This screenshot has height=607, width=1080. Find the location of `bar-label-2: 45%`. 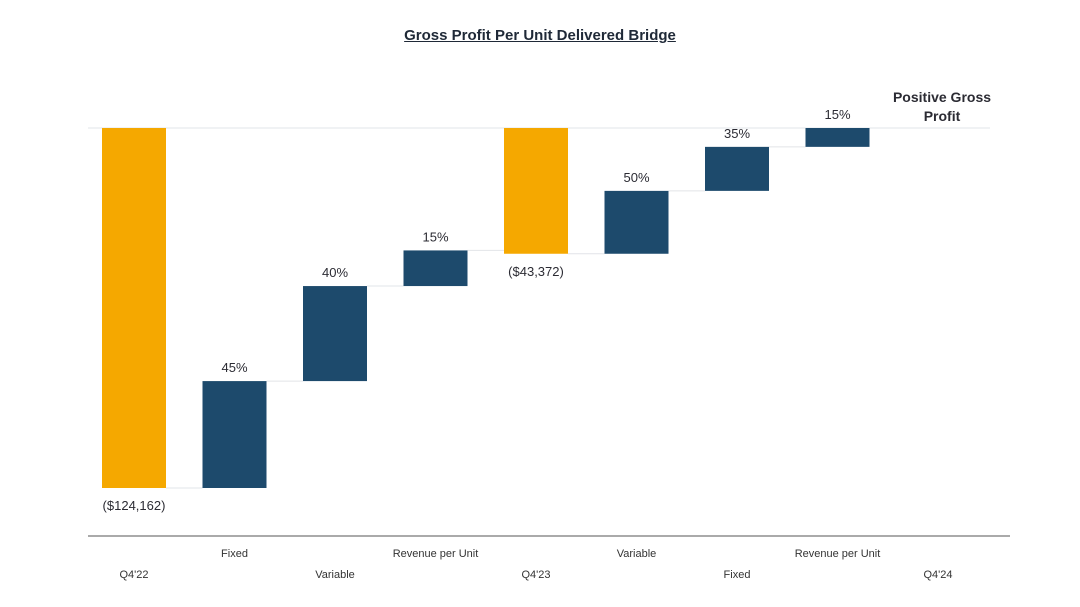

bar-label-2: 45% is located at coordinates (234, 367).